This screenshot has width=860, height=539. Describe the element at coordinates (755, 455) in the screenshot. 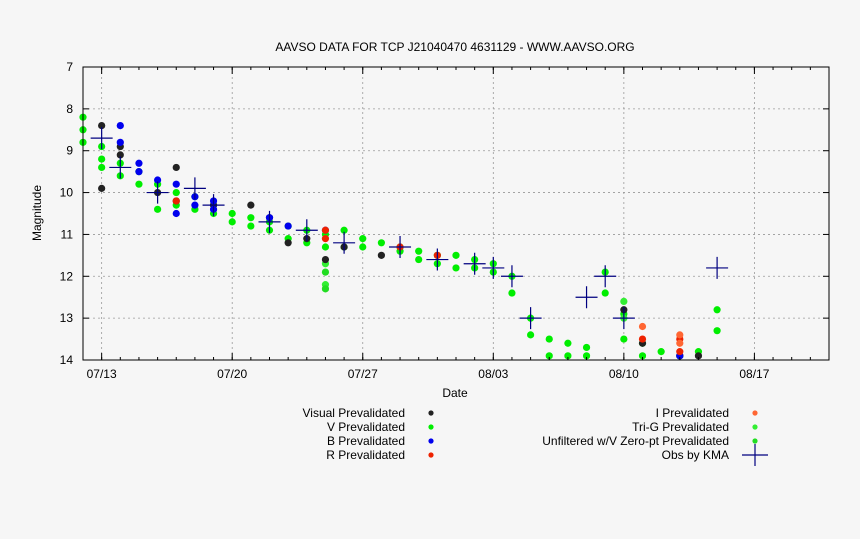

I see `legend-marker-cross` at that location.